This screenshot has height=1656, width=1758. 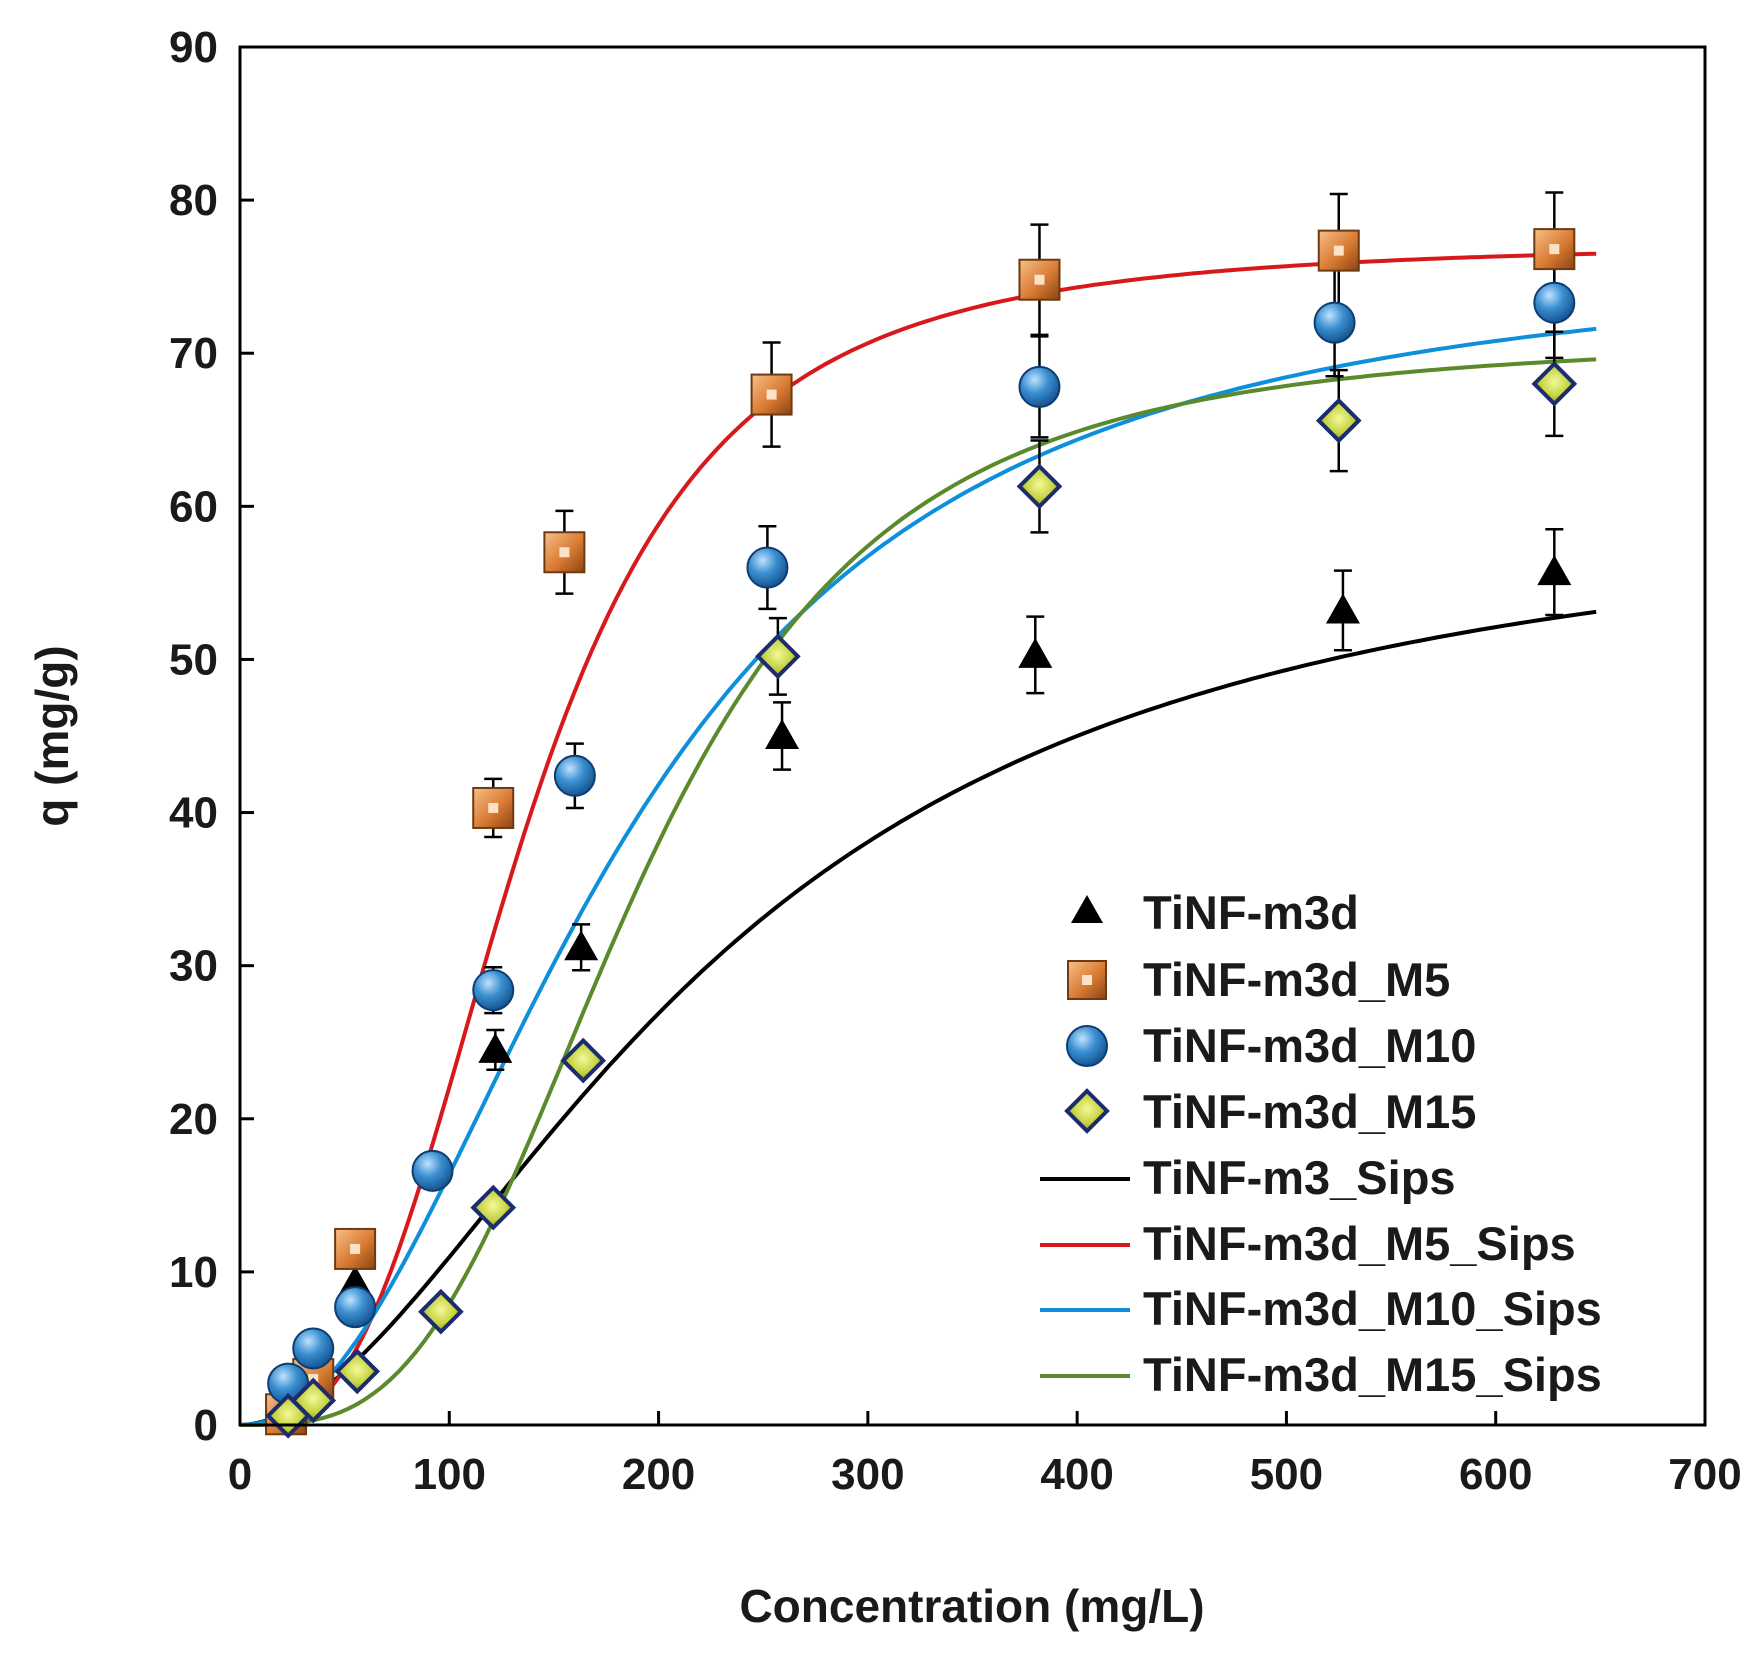 I want to click on legend-entry-tinf-m3d-m15-sips: TiNF-m3d_M15_Sips, so click(x=1321, y=1374).